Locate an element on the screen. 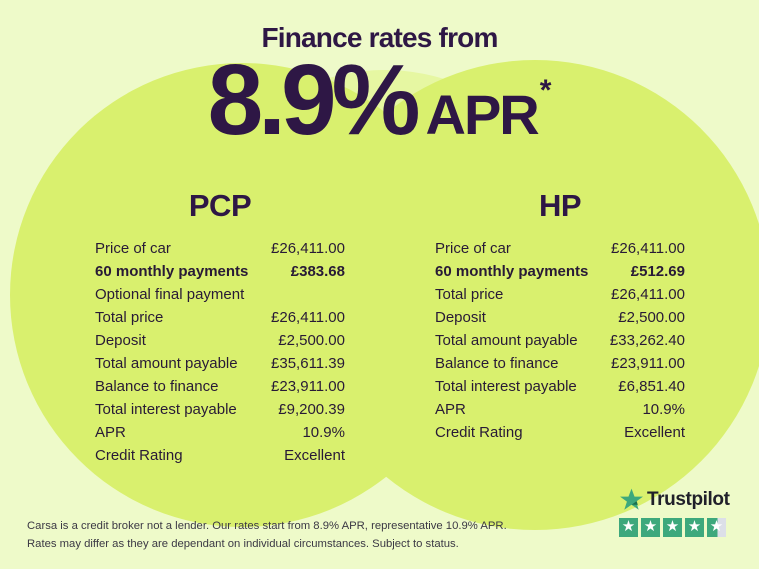 This screenshot has width=759, height=569. row-value: £383.68 is located at coordinates (317, 271).